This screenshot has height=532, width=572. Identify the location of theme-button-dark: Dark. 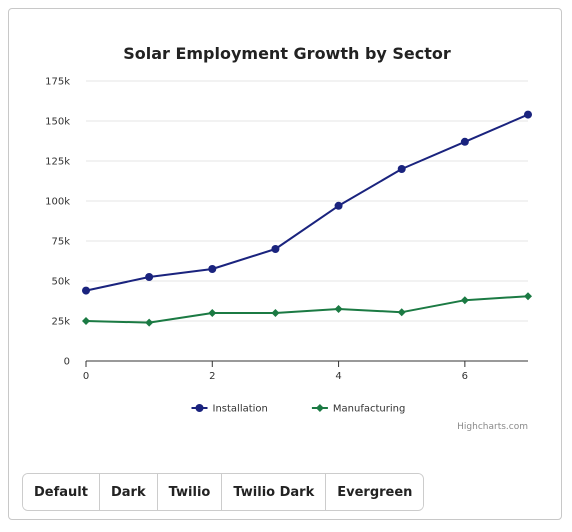
(128, 492).